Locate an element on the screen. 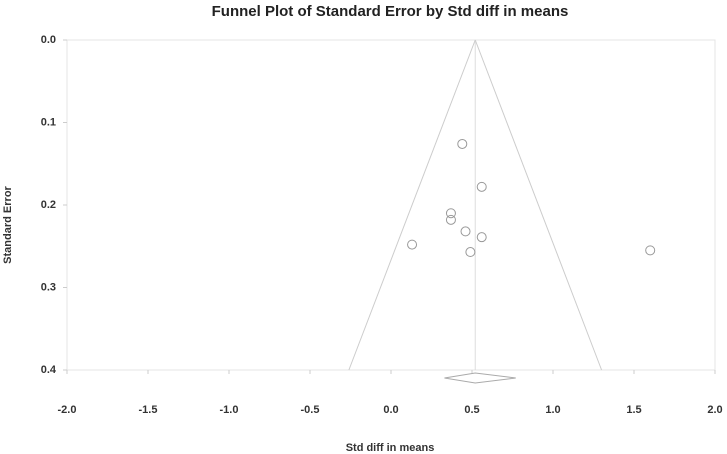  y-tick-label: 0.2 is located at coordinates (48, 205).